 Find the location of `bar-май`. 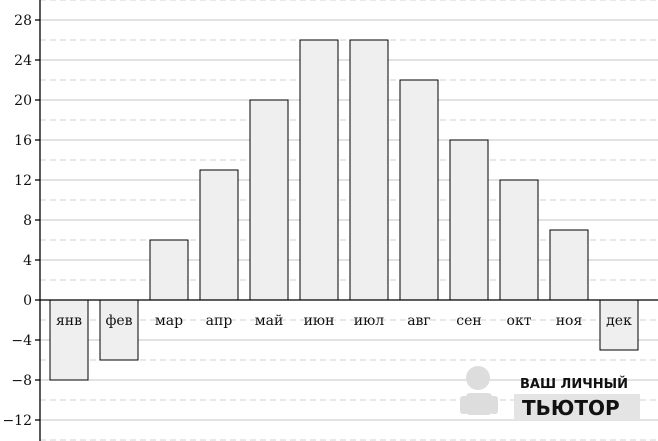

bar-май is located at coordinates (269, 200).